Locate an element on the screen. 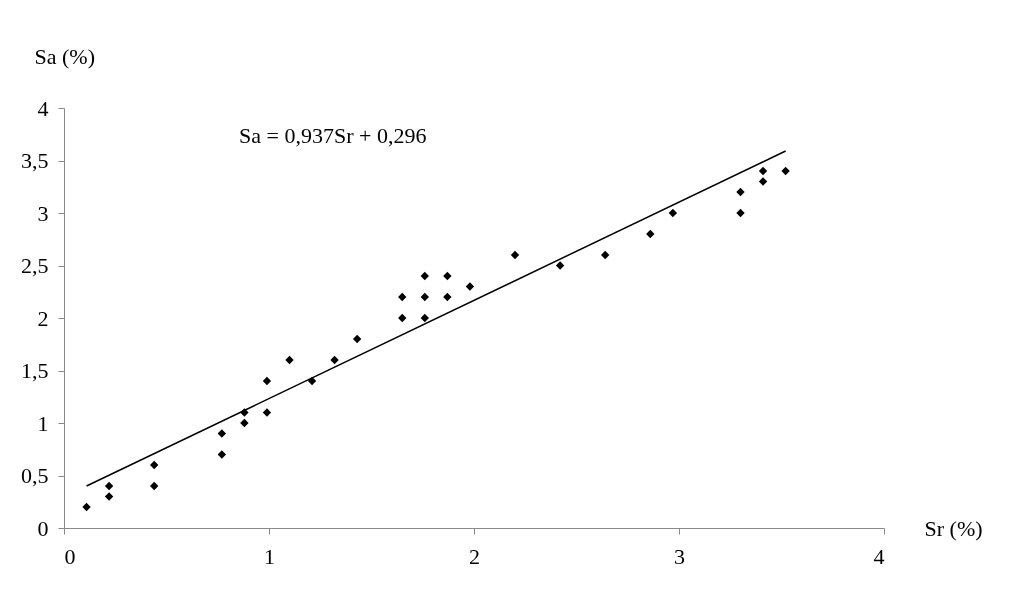  y-tick-label: 4 is located at coordinates (43, 108).